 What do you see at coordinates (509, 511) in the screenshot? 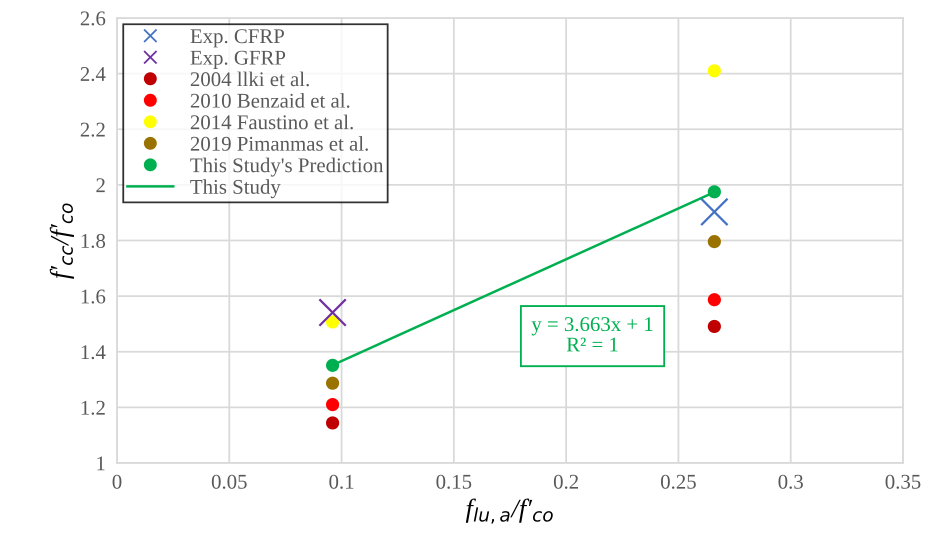
I see `x-axis-title: f$_{lu,a}$/f′$_{co}$` at bounding box center [509, 511].